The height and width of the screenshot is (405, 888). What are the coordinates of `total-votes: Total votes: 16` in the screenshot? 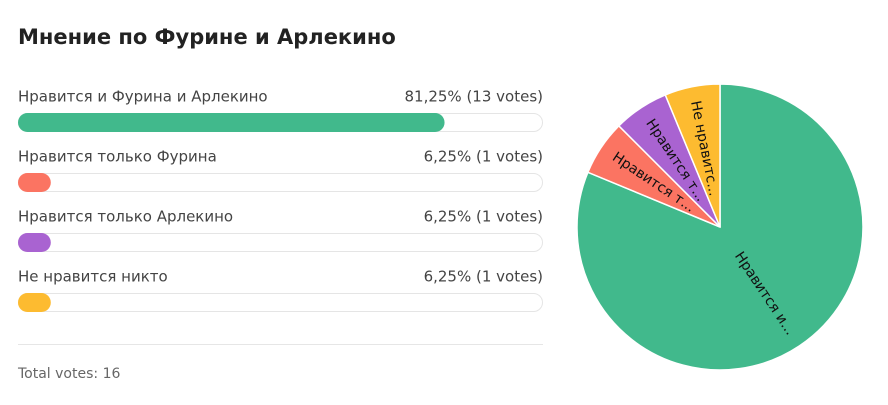 It's located at (68, 374).